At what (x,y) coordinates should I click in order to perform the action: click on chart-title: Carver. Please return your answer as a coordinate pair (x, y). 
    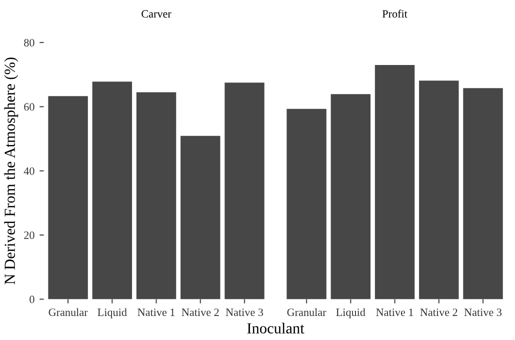
    Looking at the image, I should click on (157, 14).